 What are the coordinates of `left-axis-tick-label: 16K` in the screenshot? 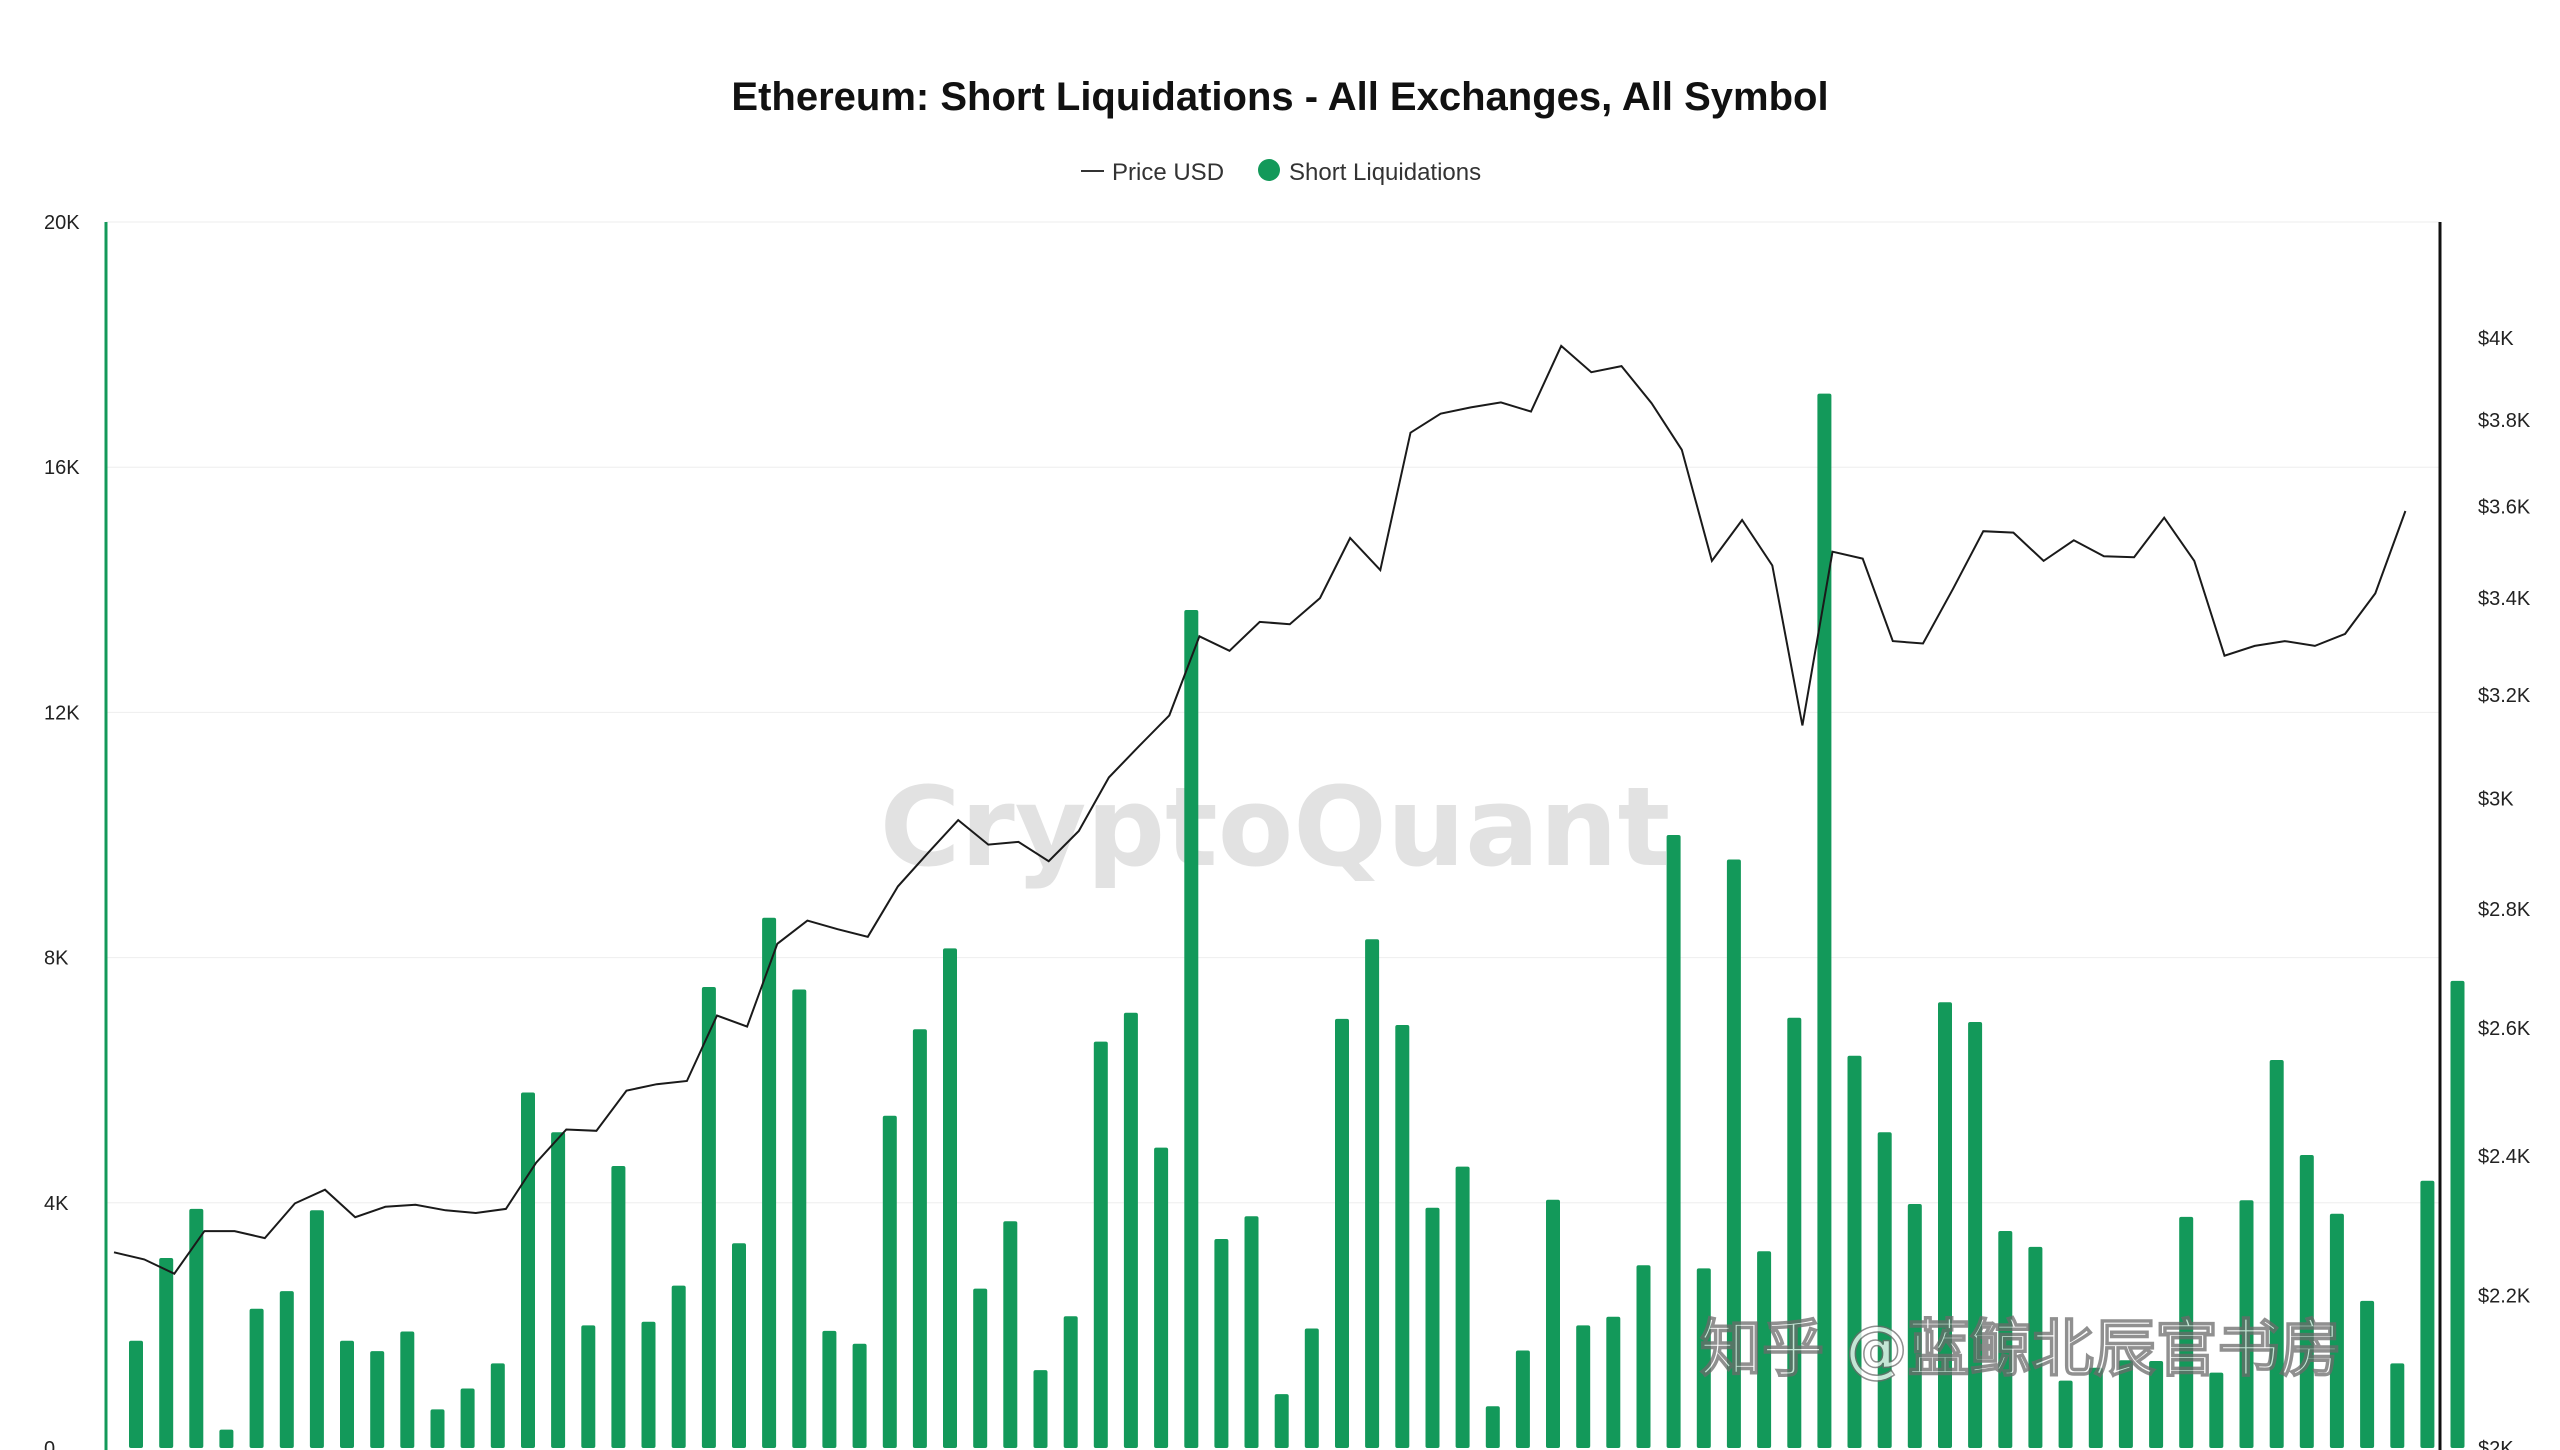 It's located at (62, 468).